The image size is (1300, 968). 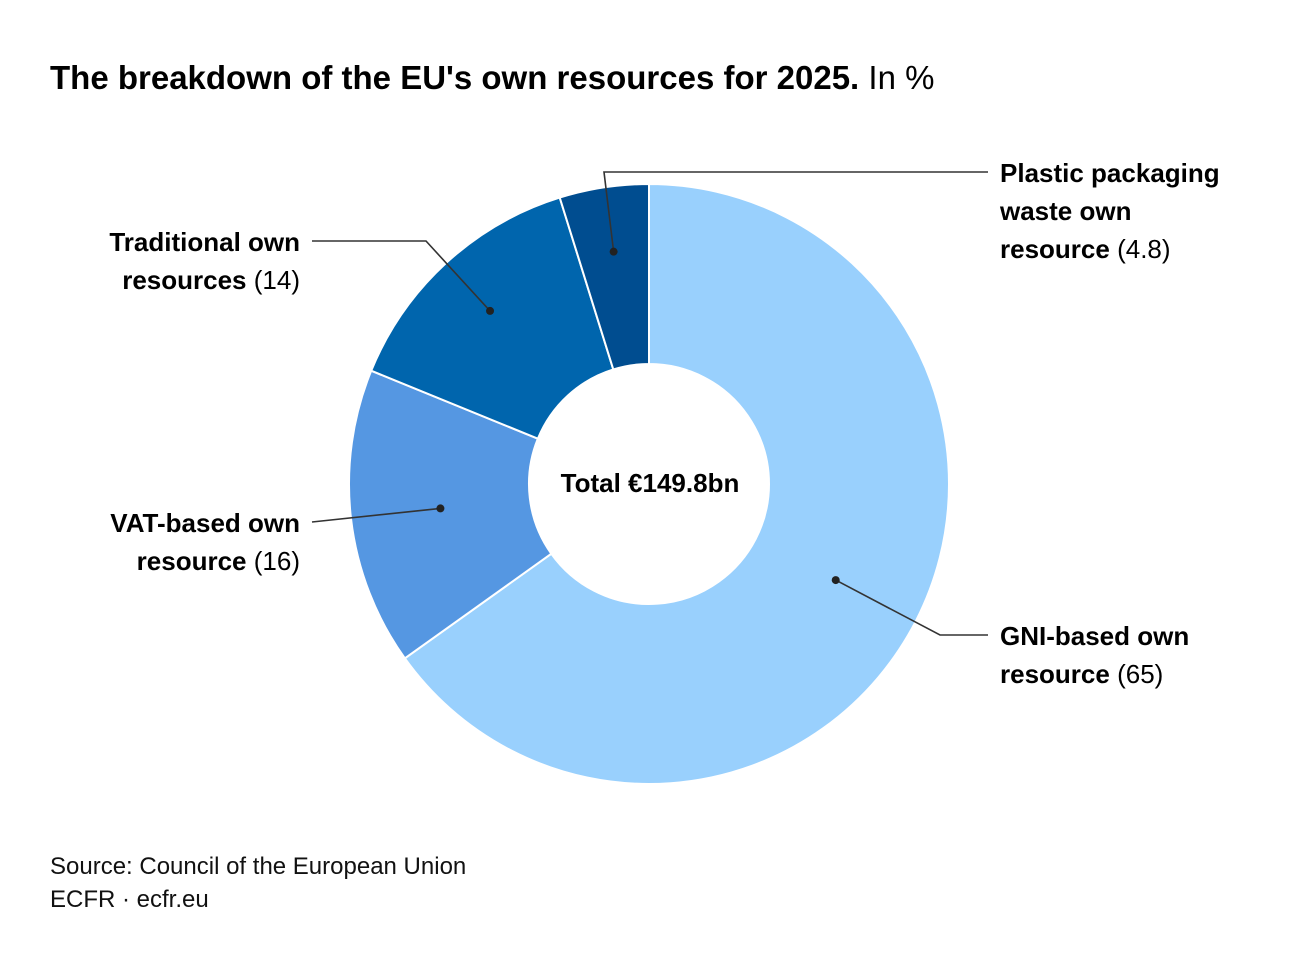 I want to click on leader-dot-plastic, so click(x=613, y=251).